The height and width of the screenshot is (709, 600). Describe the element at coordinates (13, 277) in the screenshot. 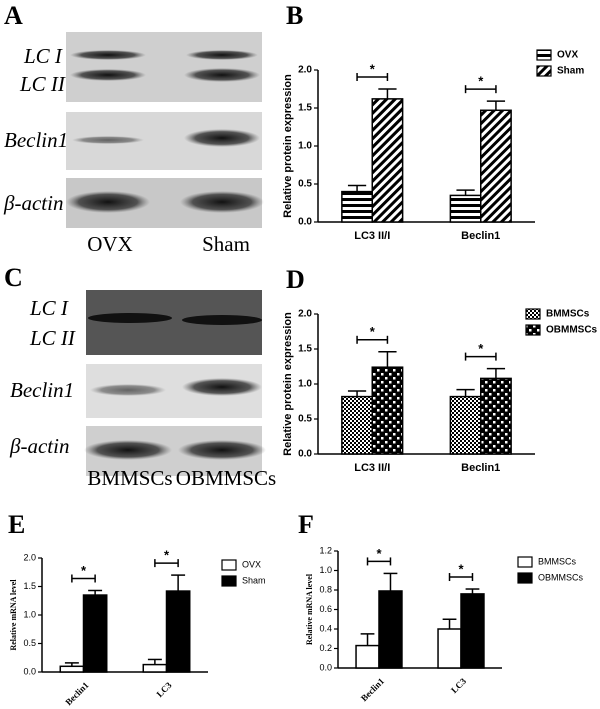

I see `panel-label: C` at that location.